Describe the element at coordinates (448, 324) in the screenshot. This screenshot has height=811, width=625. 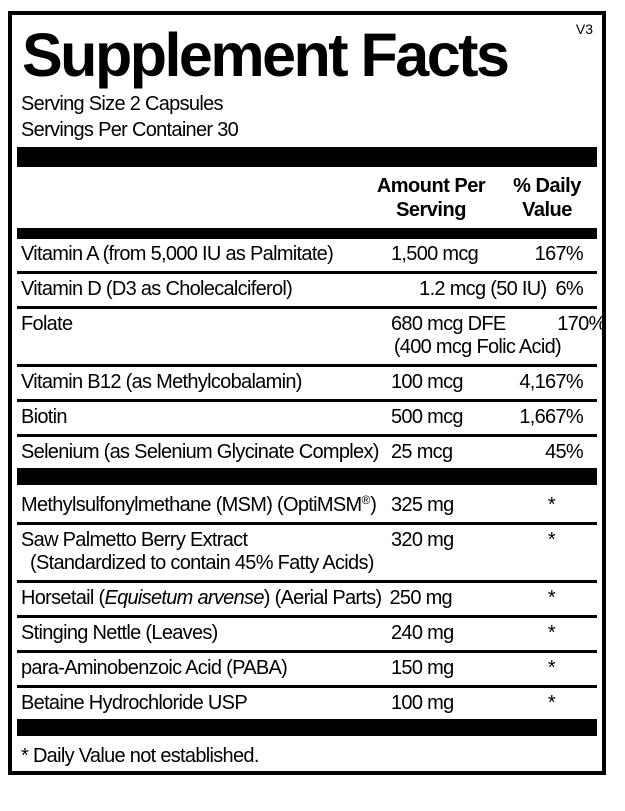
I see `ingredient-amount: 680 mcg DFE` at that location.